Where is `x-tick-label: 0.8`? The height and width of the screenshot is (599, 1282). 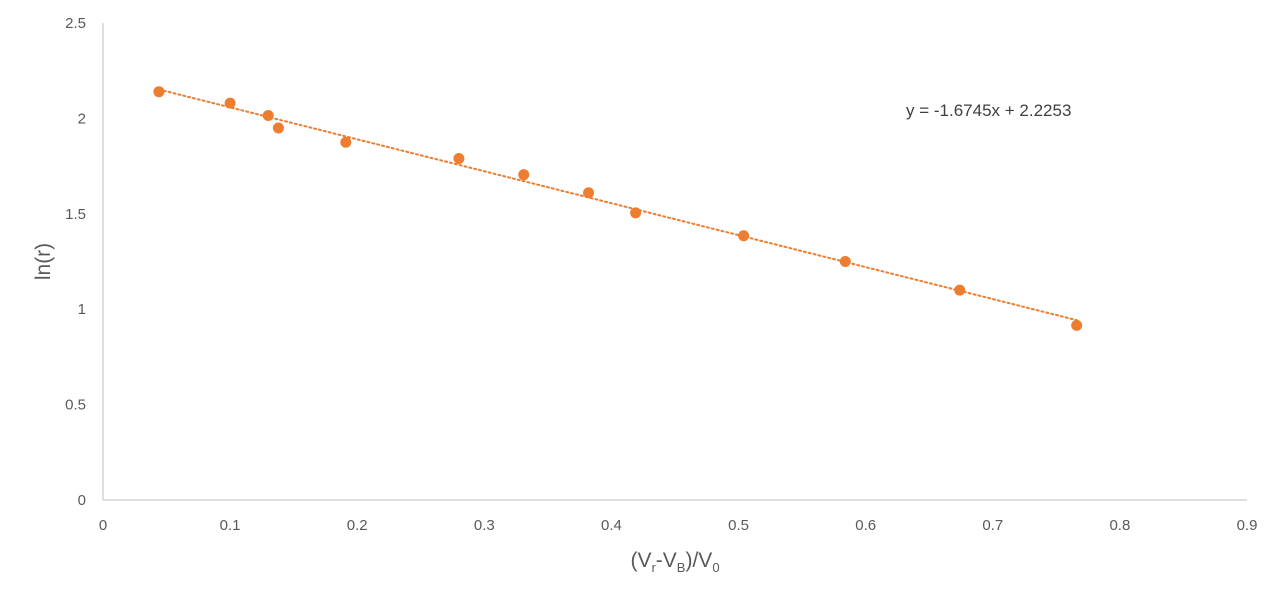 x-tick-label: 0.8 is located at coordinates (1119, 525).